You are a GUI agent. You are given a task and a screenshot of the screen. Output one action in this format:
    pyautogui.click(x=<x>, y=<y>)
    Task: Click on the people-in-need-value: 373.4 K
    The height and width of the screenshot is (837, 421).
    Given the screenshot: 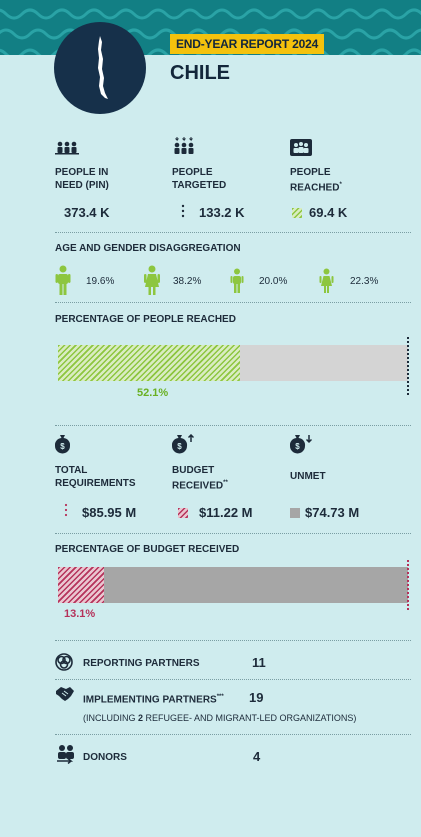 What is the action you would take?
    pyautogui.click(x=87, y=212)
    